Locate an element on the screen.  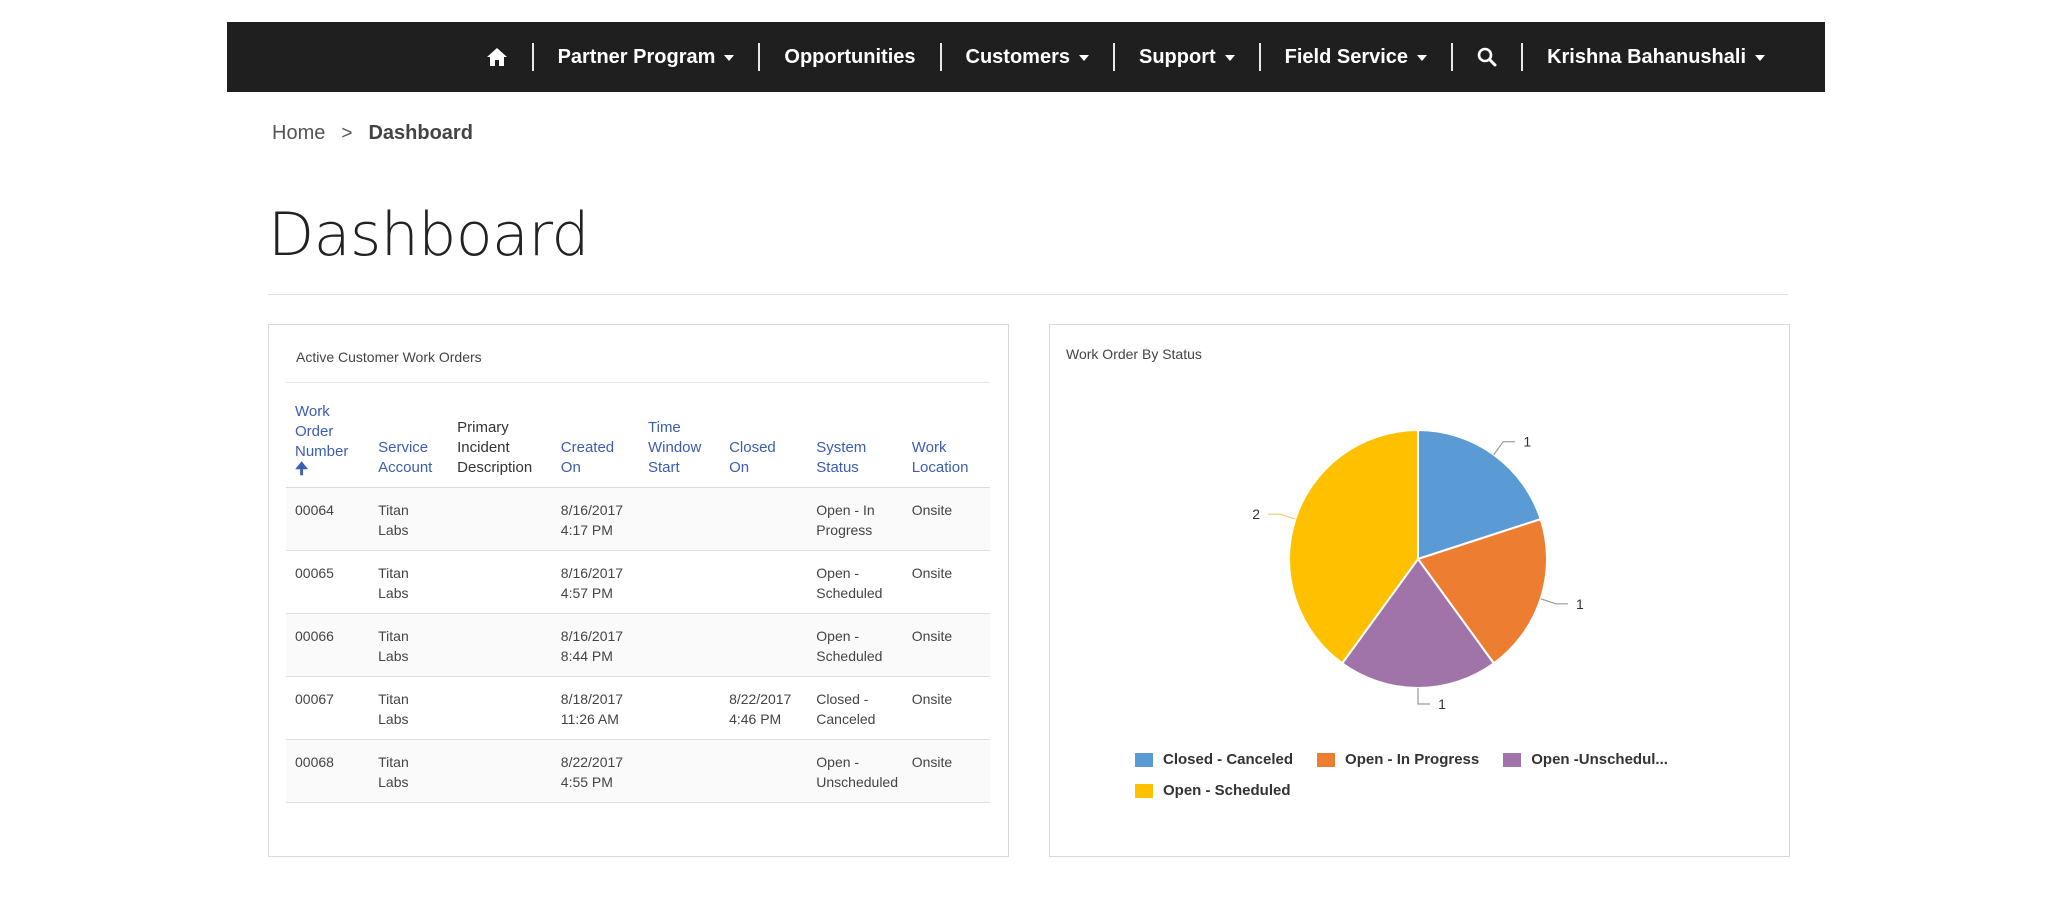
nav-partner-program-label: Partner Program is located at coordinates (636, 56).